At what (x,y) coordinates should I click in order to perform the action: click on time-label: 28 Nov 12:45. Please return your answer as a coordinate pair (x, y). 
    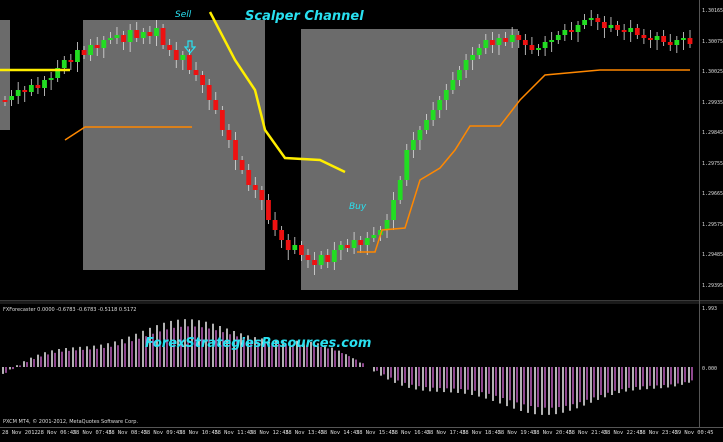
    Looking at the image, I should click on (269, 433).